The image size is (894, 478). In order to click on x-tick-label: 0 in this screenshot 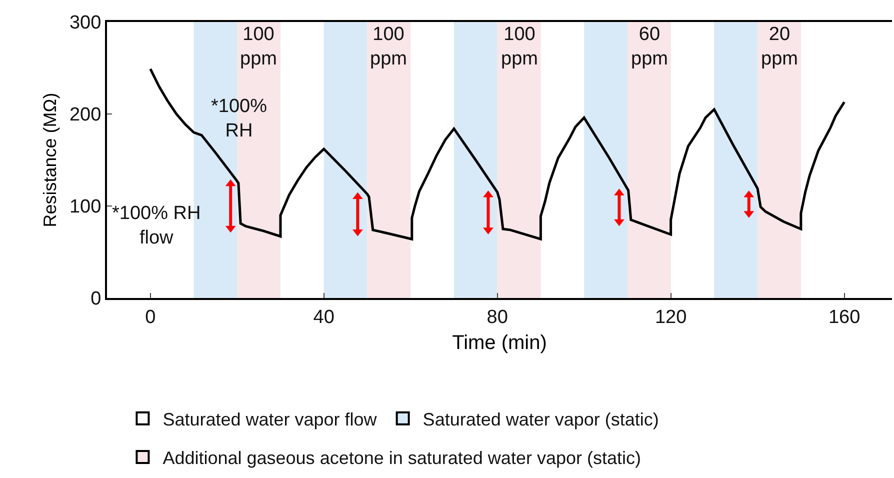, I will do `click(150, 317)`.